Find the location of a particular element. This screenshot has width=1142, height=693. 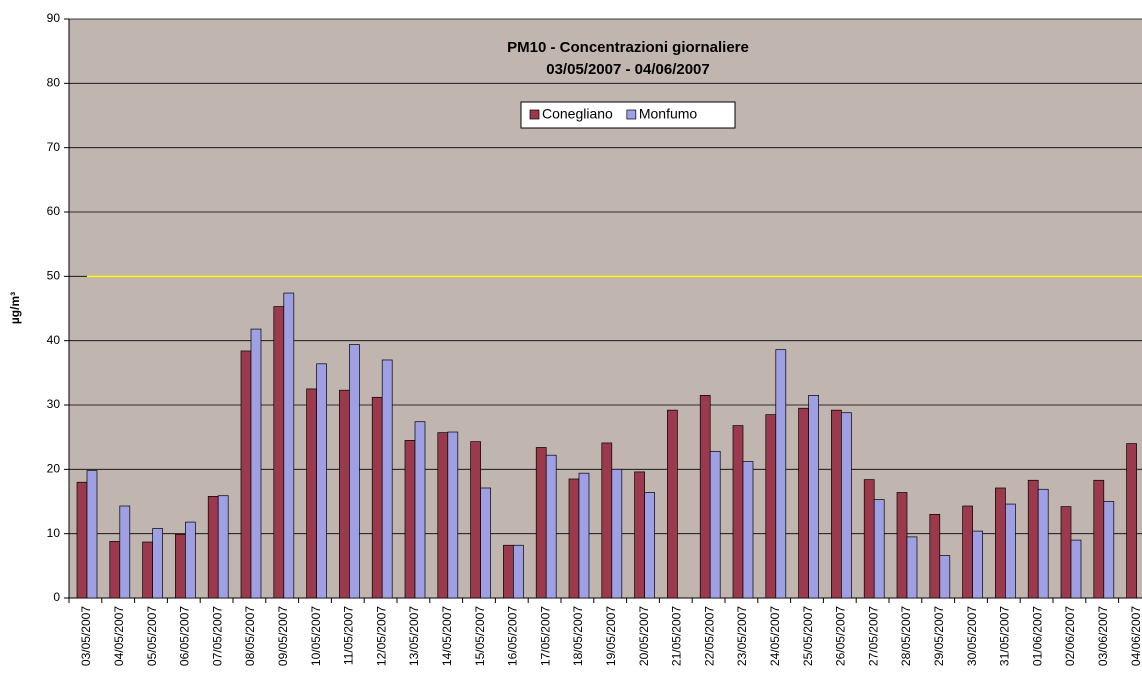

x-tick-label: 03/05/2007 is located at coordinates (86, 636).